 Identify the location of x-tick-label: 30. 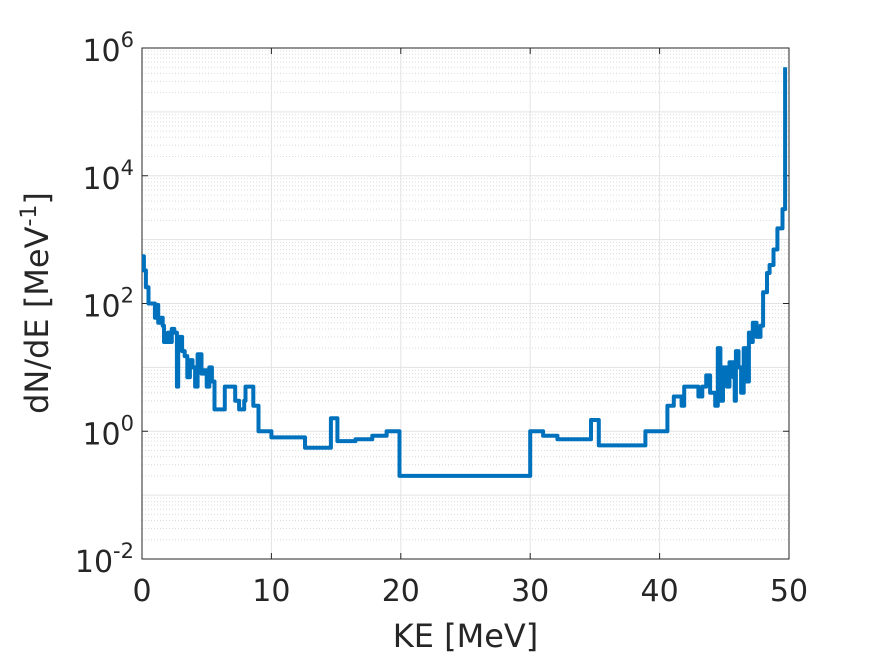
(530, 591).